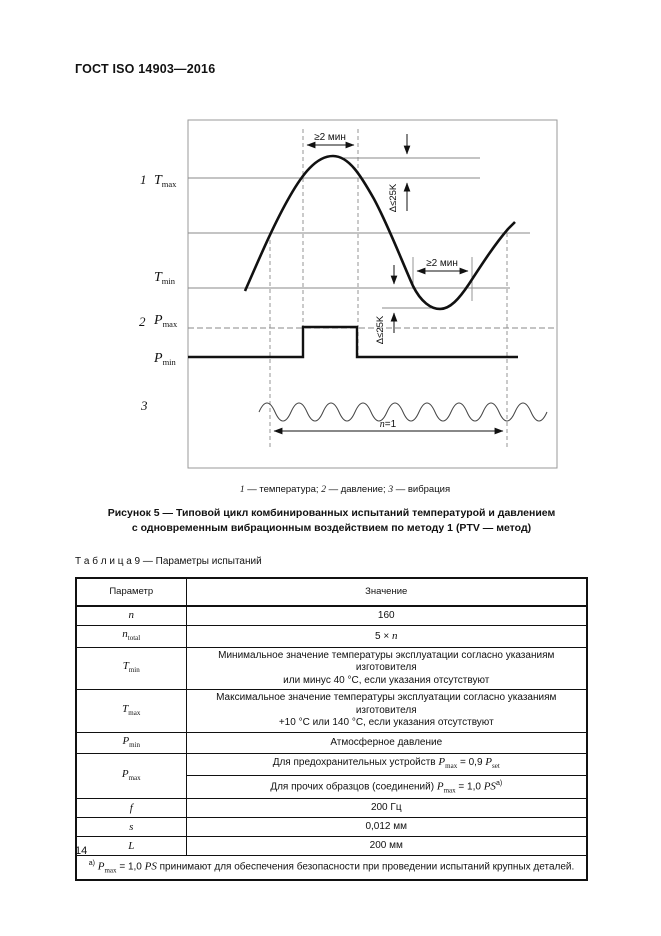 The height and width of the screenshot is (936, 661). Describe the element at coordinates (144, 405) in the screenshot. I see `curve-3-number: 3` at that location.